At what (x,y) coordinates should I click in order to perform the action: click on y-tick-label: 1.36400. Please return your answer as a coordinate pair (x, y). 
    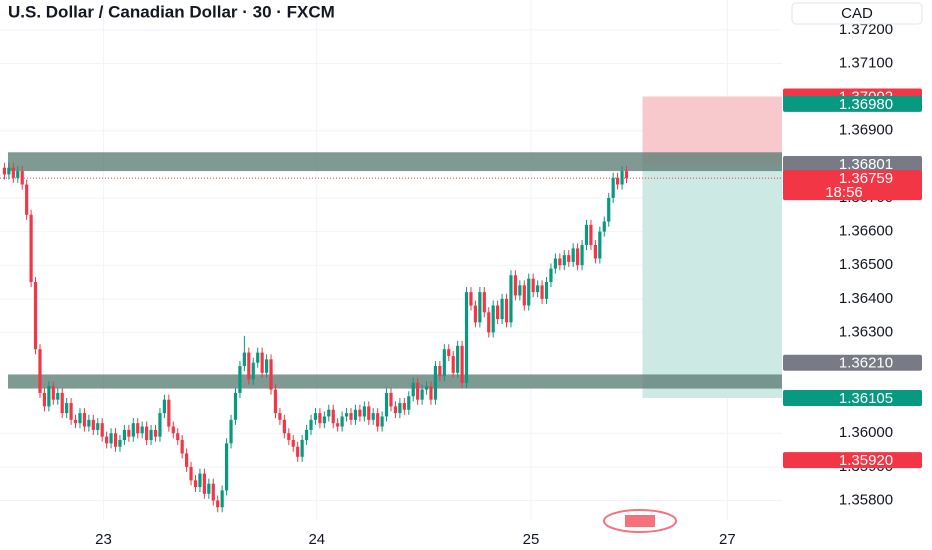
    Looking at the image, I should click on (866, 298).